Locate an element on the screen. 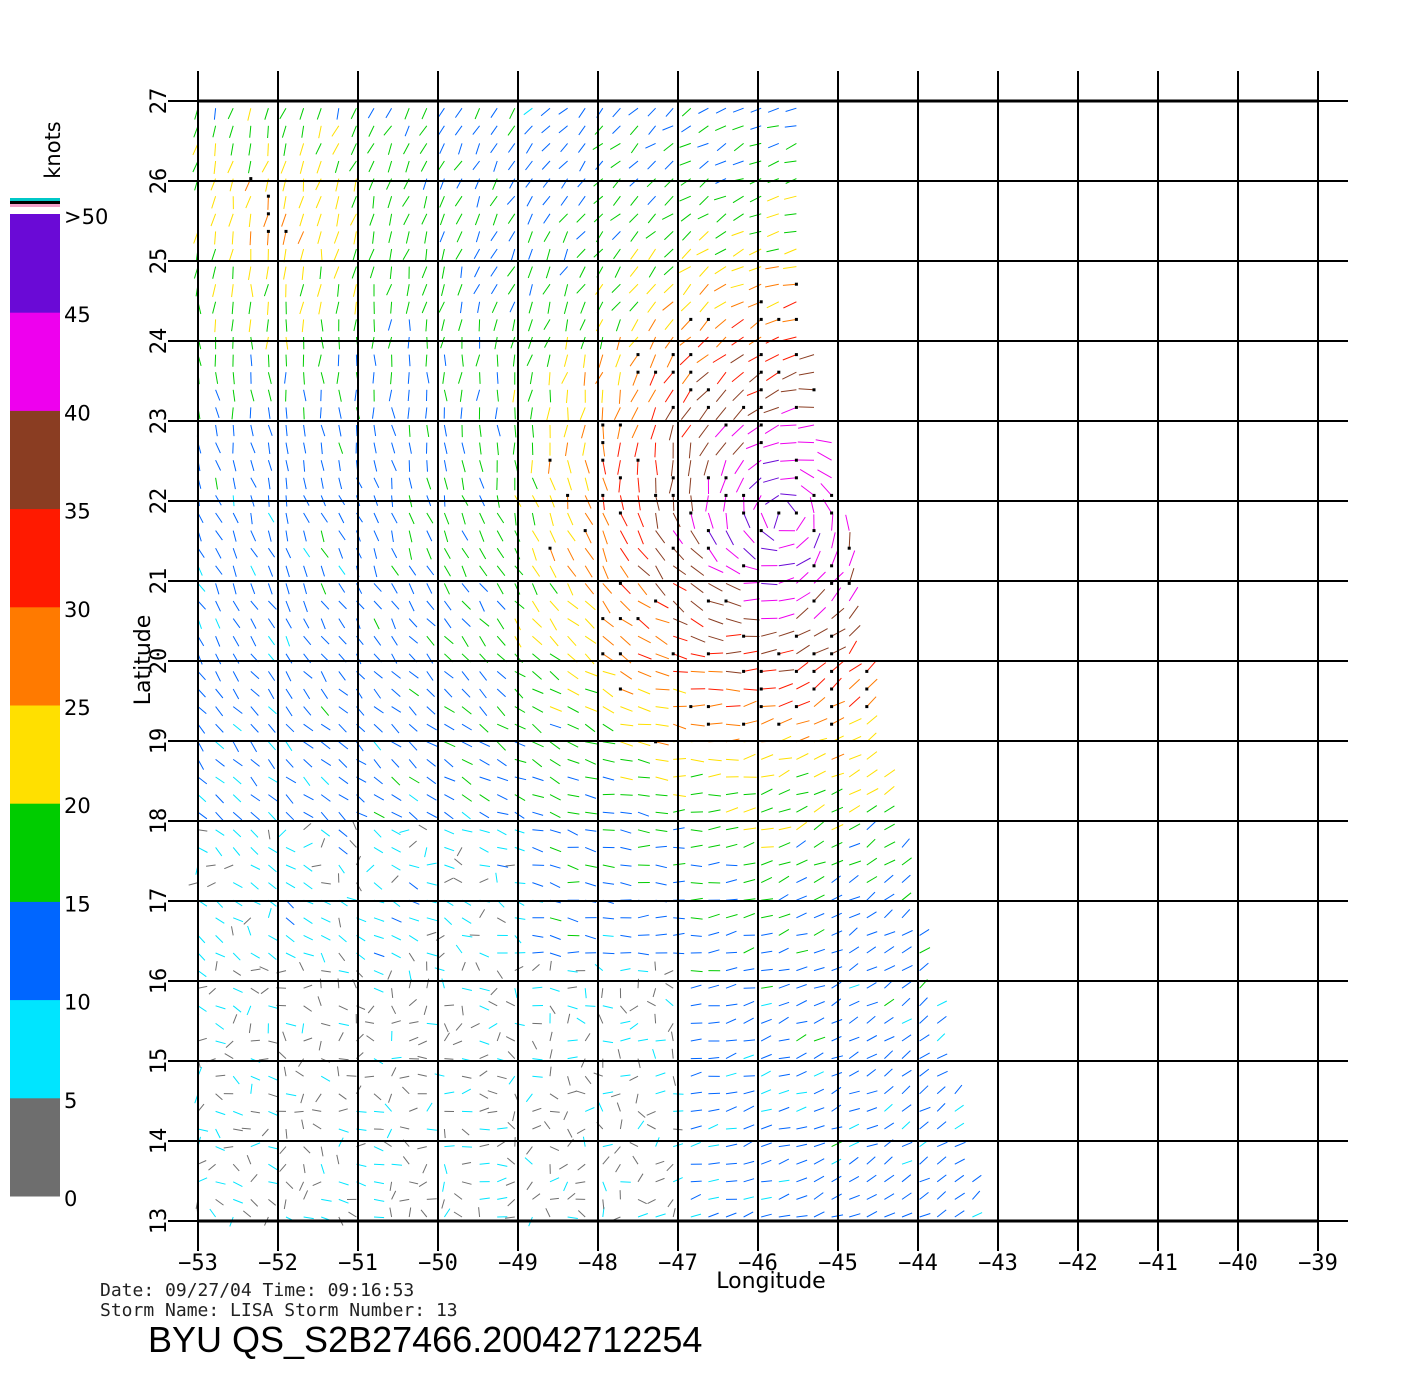 Image resolution: width=1420 pixels, height=1400 pixels. longitude-tick-label: −47 is located at coordinates (678, 1263).